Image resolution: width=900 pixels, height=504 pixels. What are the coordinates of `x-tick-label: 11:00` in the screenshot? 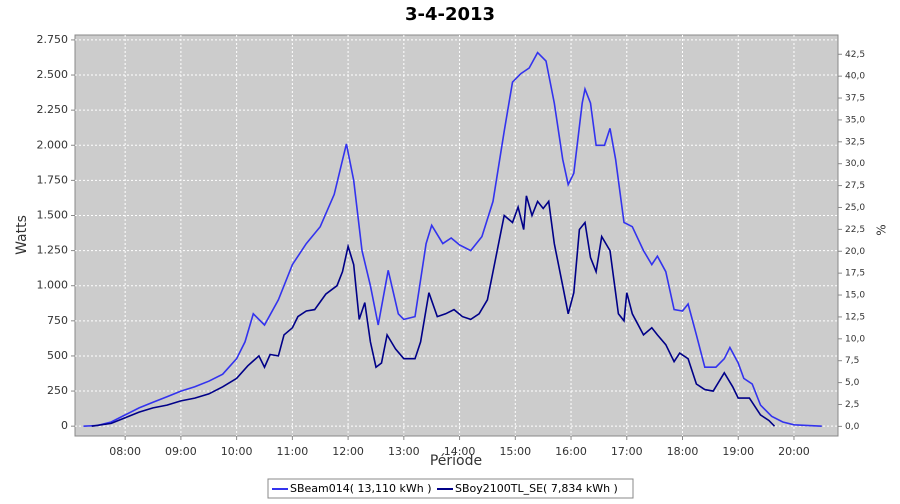 It's located at (293, 451).